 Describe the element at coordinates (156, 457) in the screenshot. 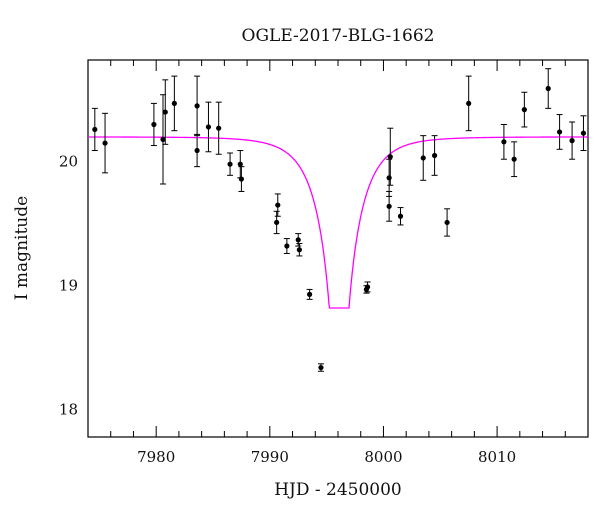

I see `x-tick-label: 7980` at that location.